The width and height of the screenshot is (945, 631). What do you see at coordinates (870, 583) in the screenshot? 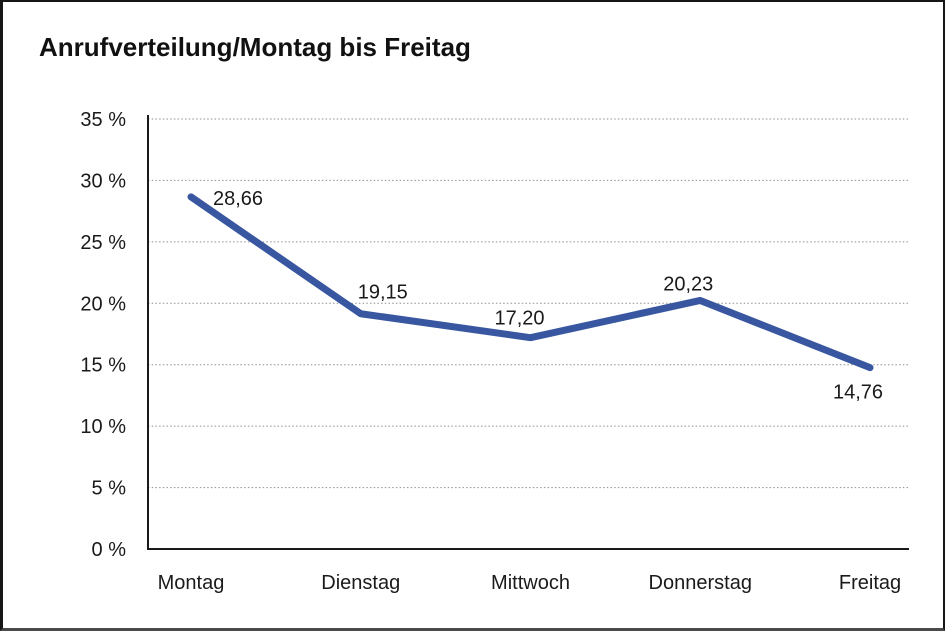
I see `x-tick-label: Freitag` at bounding box center [870, 583].